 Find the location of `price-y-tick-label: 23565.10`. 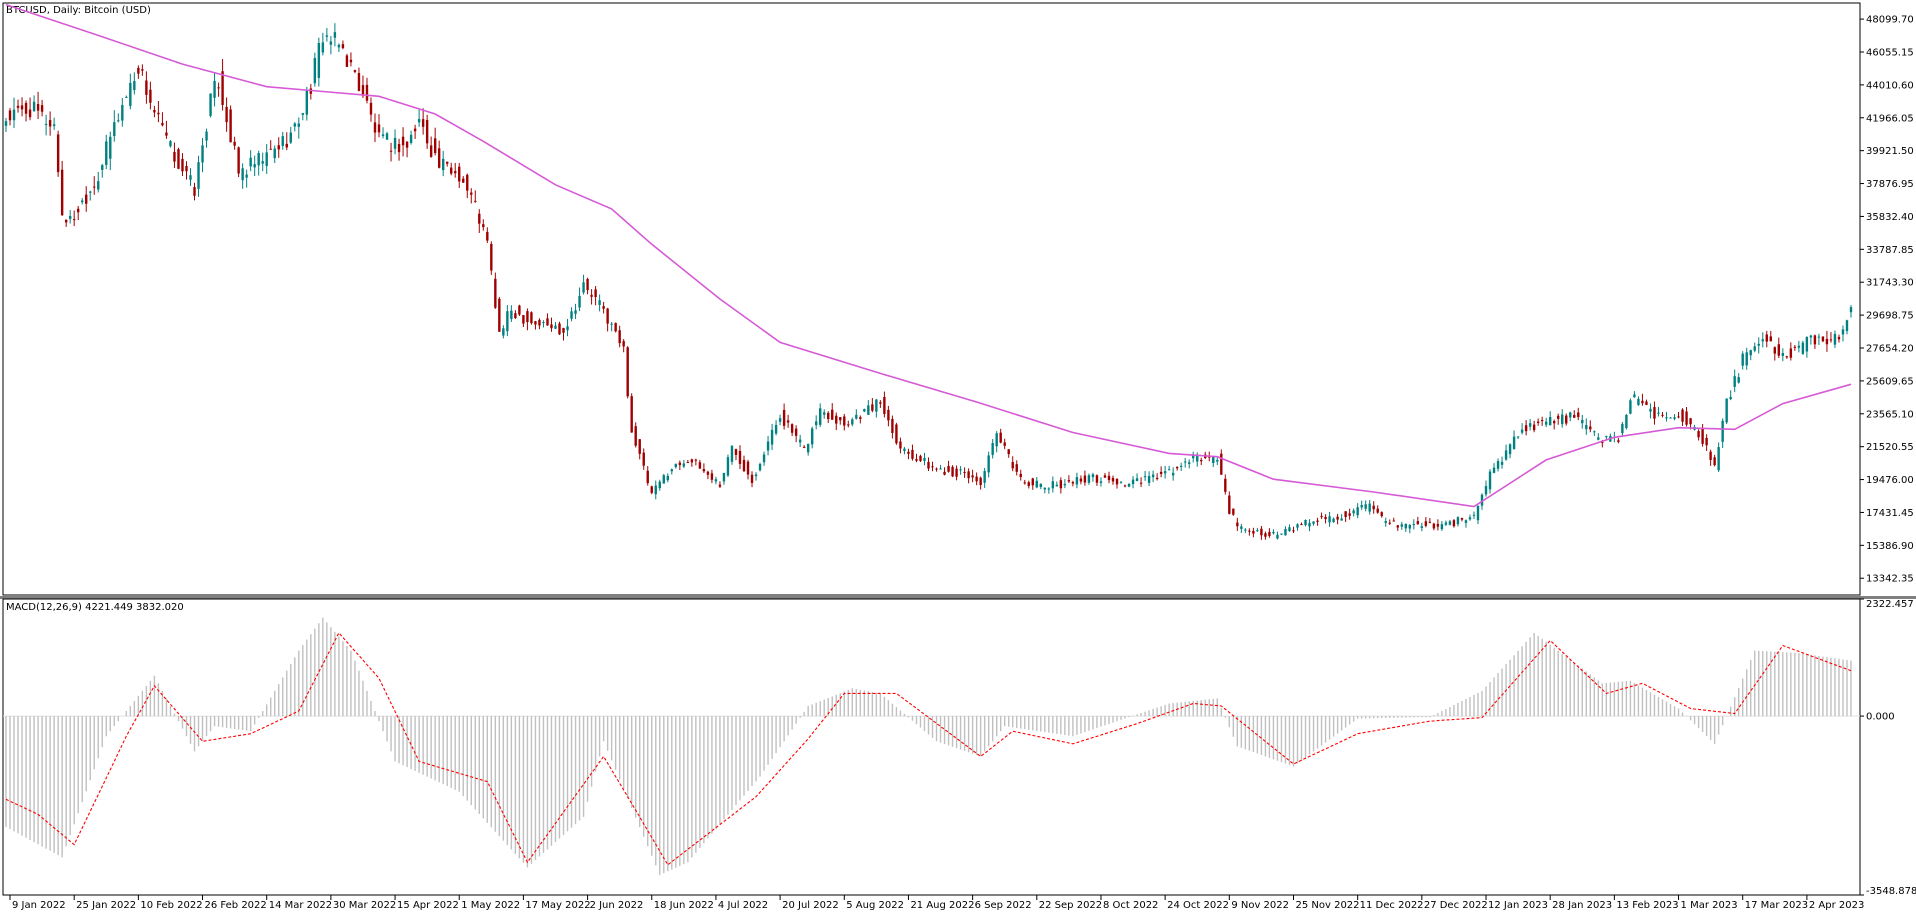

price-y-tick-label: 23565.10 is located at coordinates (1890, 414).